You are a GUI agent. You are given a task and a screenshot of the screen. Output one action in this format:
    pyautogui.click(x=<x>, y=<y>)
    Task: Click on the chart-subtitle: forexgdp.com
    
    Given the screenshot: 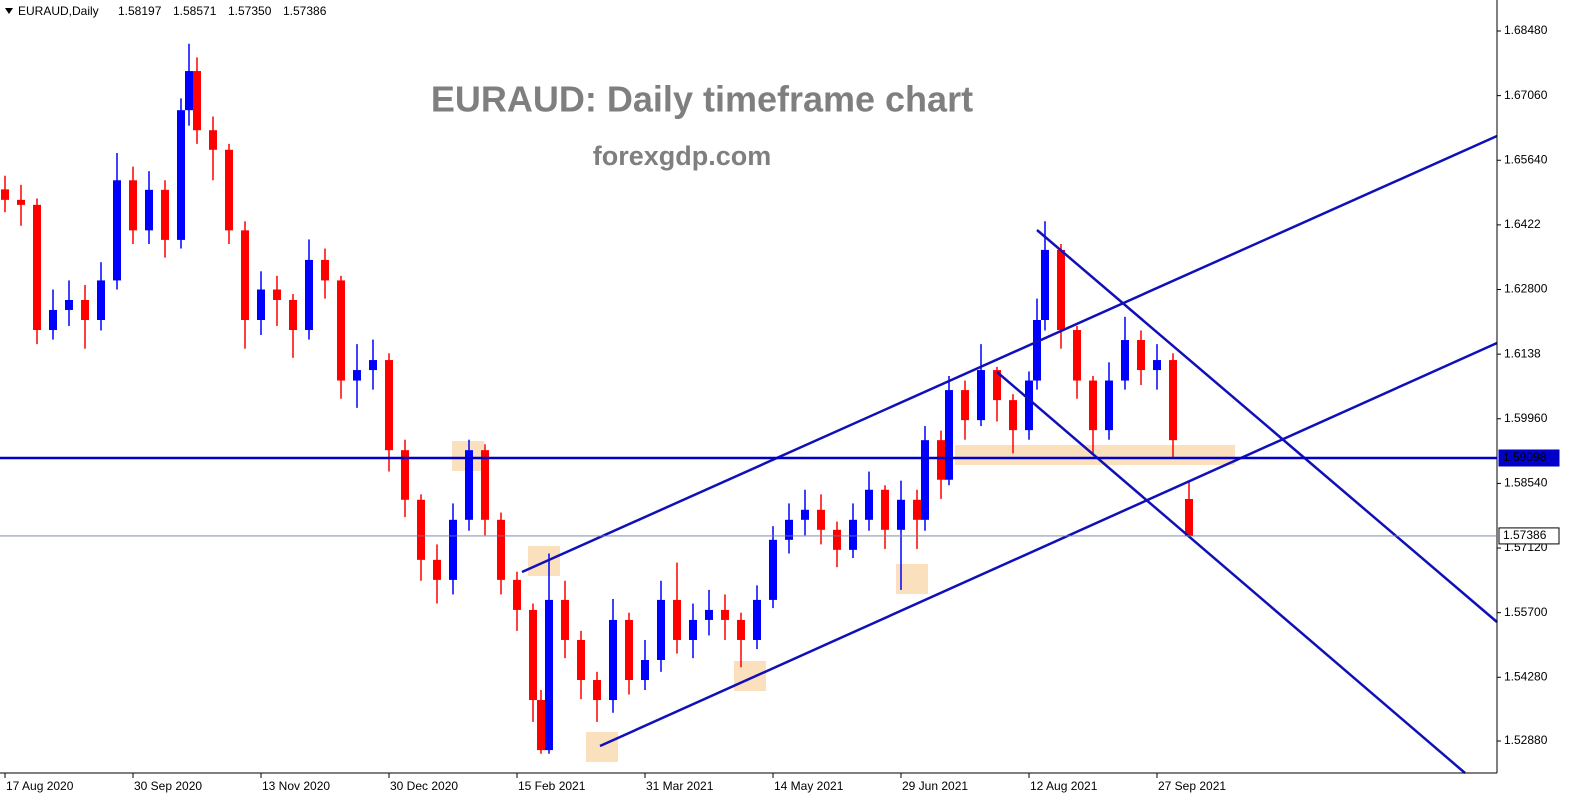 What is the action you would take?
    pyautogui.click(x=682, y=156)
    